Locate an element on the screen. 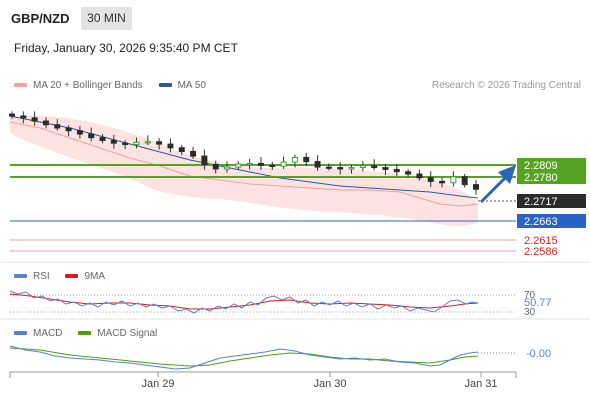 Image resolution: width=590 pixels, height=400 pixels. legend-rsi-label: RSI is located at coordinates (41, 276).